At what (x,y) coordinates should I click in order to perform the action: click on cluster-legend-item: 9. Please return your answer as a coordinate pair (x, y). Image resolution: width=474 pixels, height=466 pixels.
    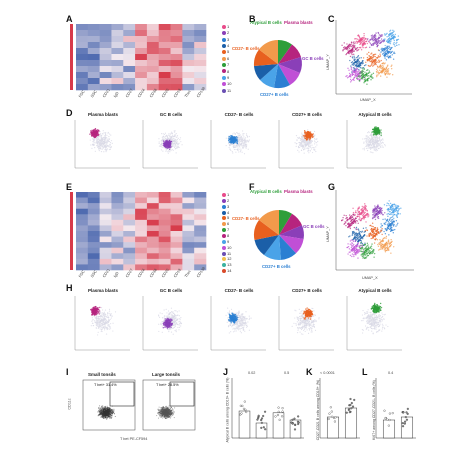
    Looking at the image, I should click on (225, 77).